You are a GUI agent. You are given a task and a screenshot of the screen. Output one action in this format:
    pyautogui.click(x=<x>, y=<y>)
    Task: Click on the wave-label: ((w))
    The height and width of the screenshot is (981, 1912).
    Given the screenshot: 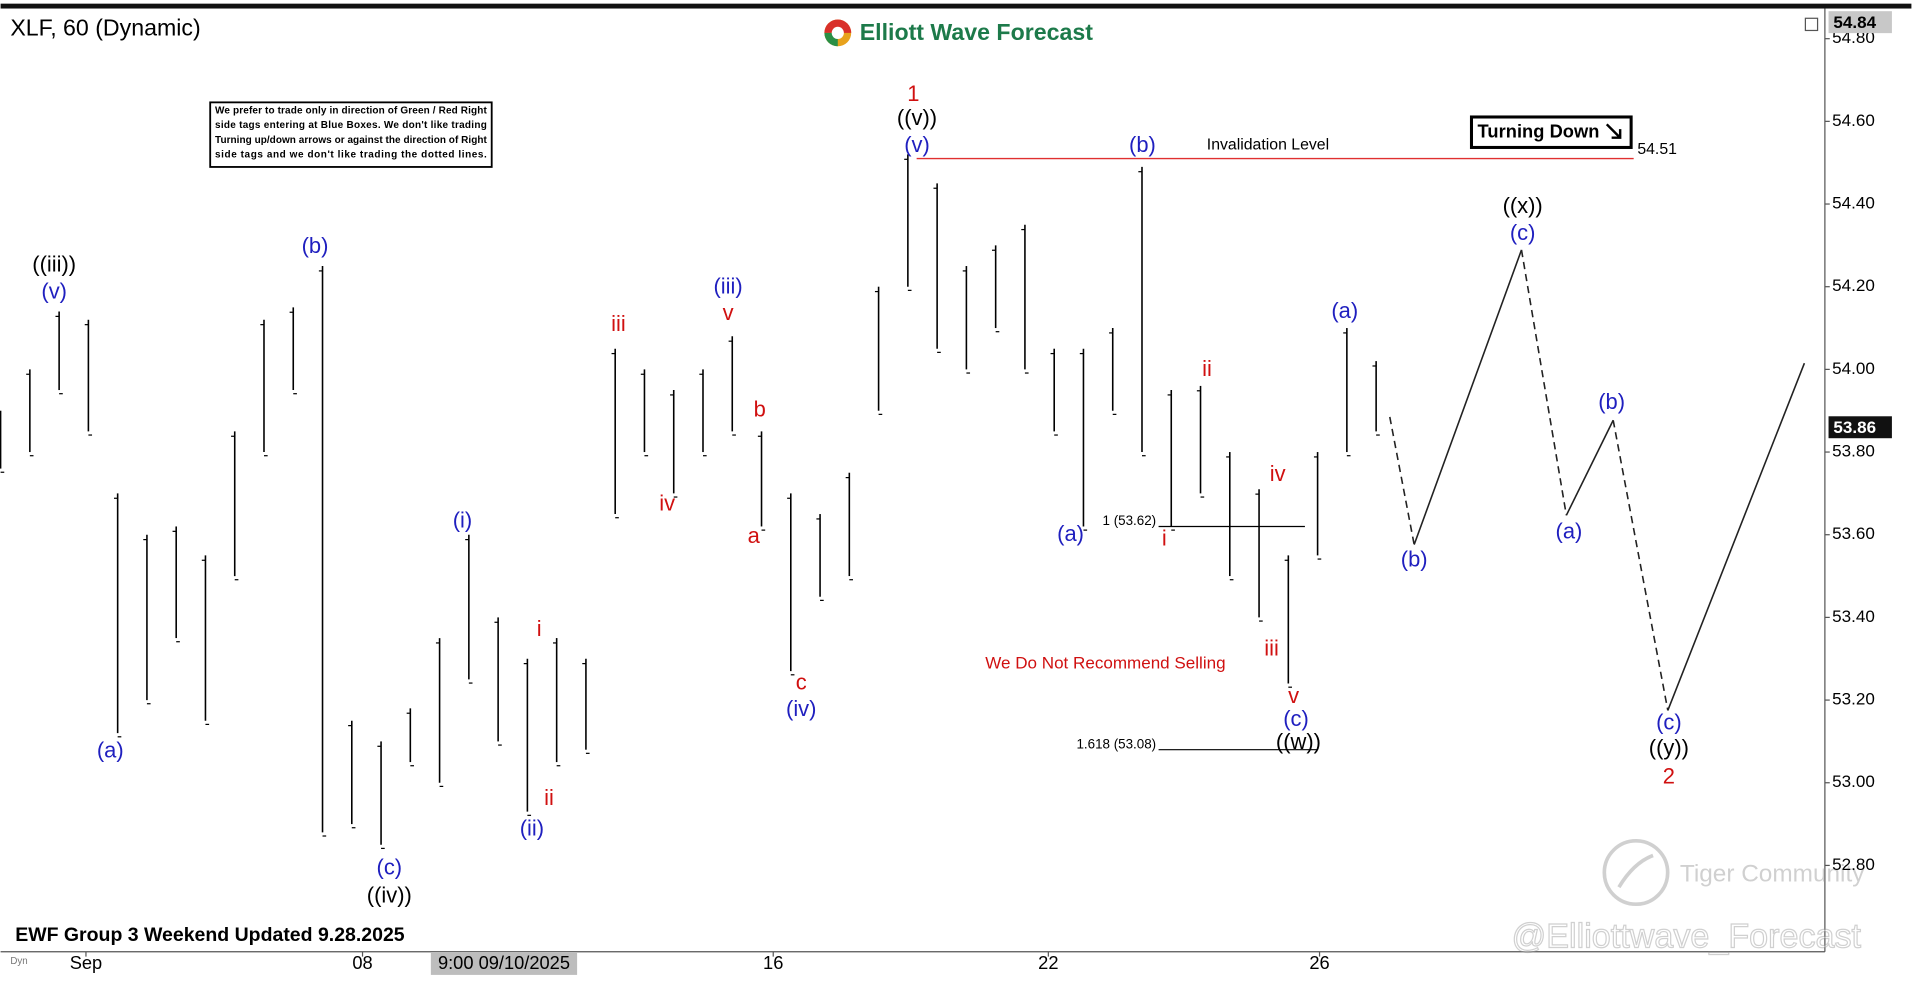 What is the action you would take?
    pyautogui.click(x=1298, y=741)
    